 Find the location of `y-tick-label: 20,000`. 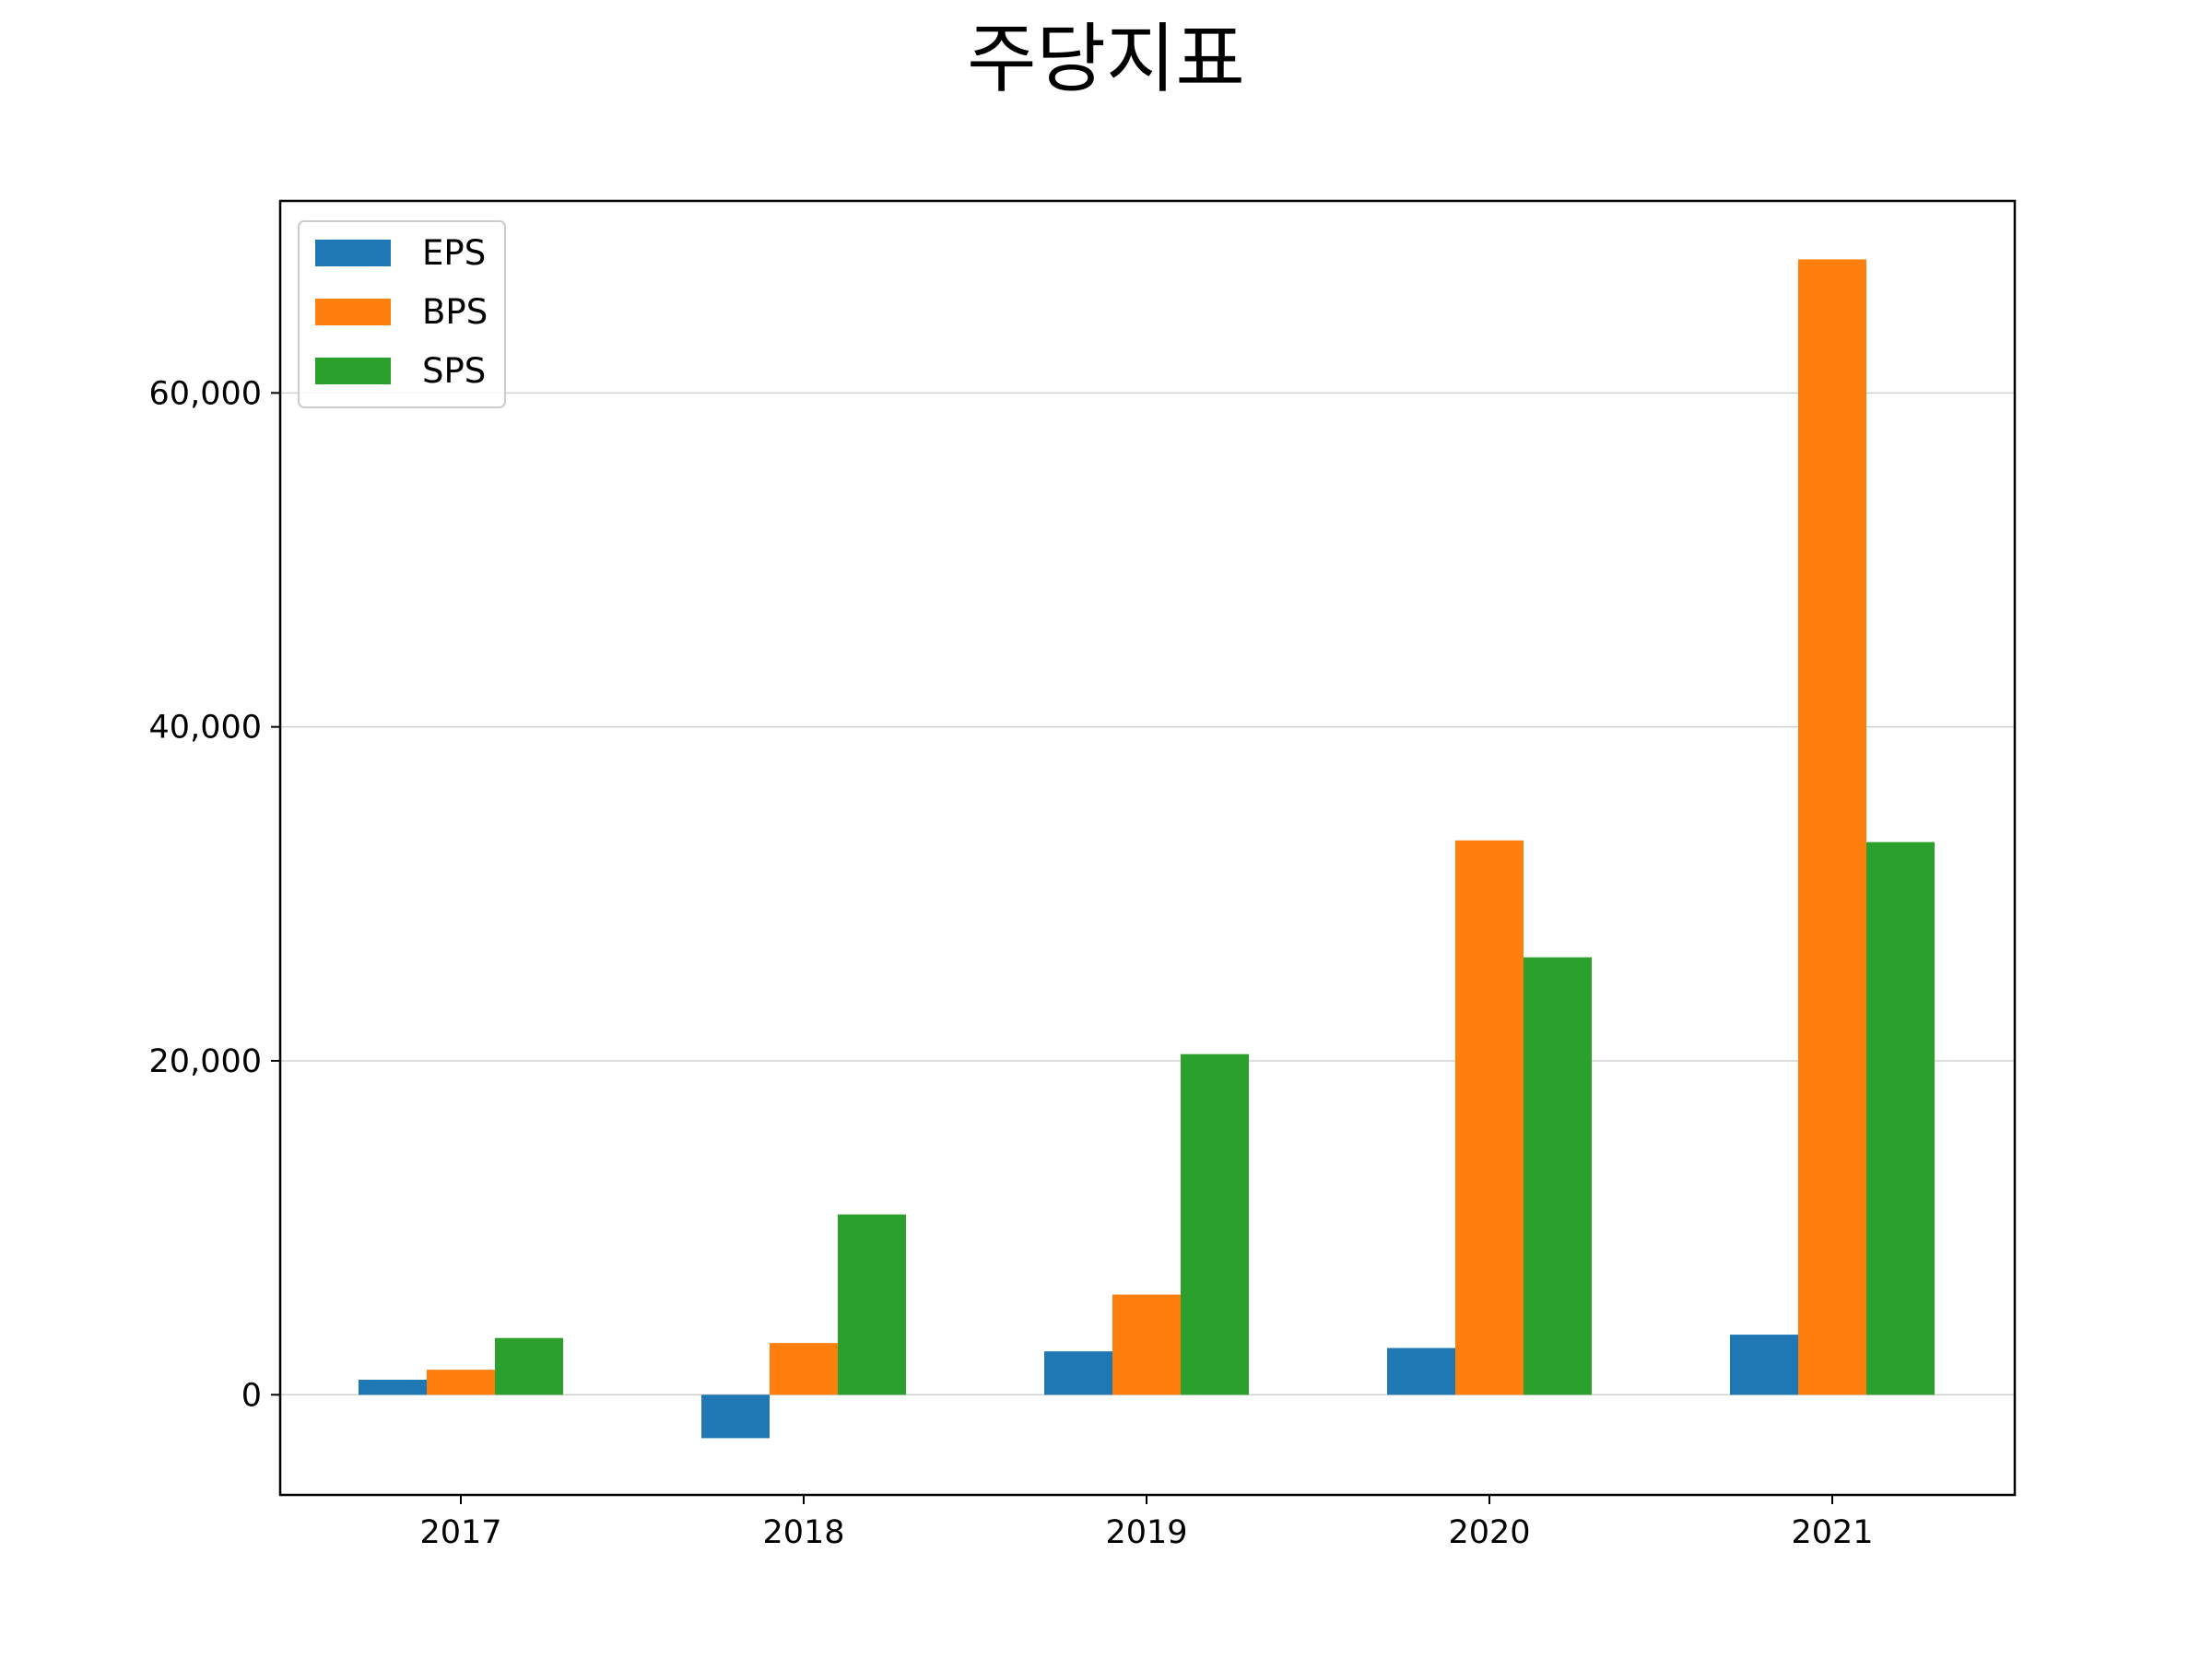

y-tick-label: 20,000 is located at coordinates (205, 1061).